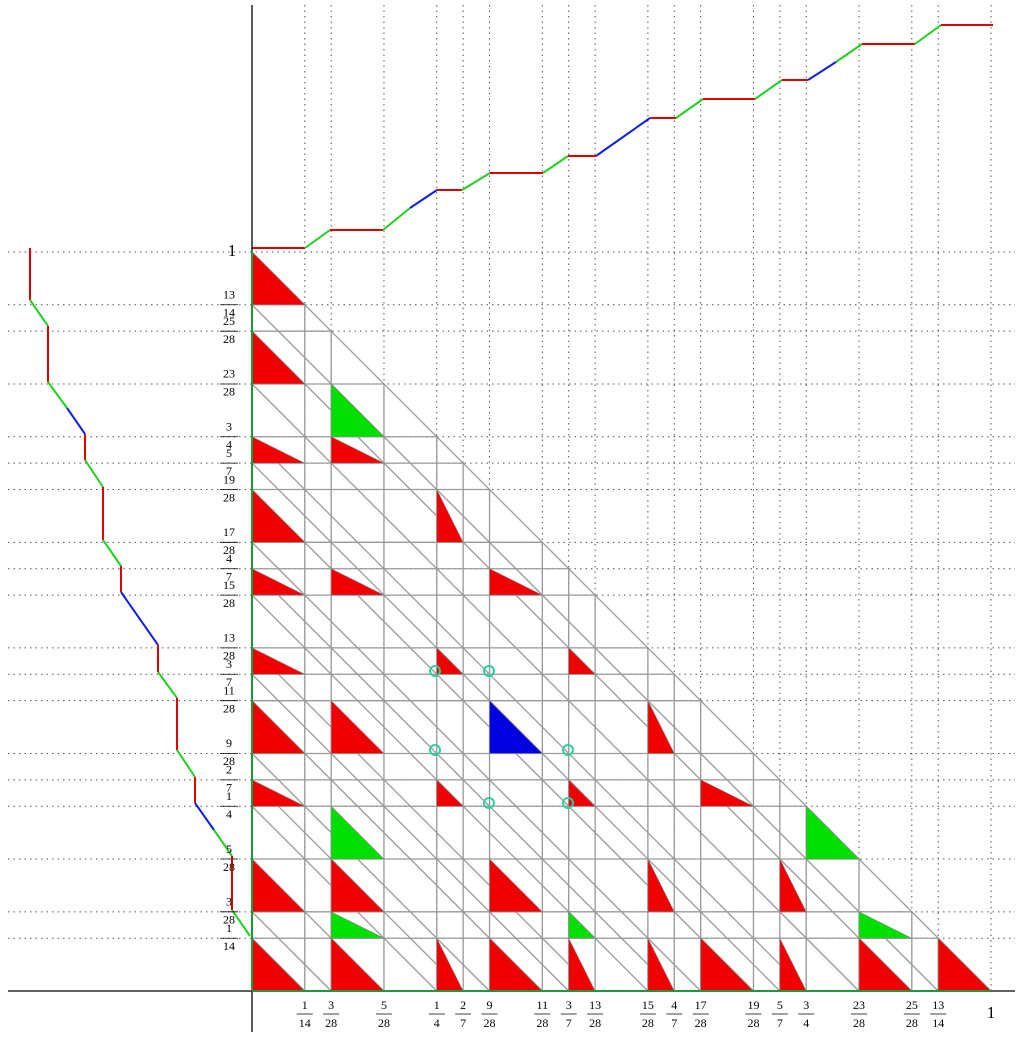  What do you see at coordinates (806, 1014) in the screenshot?
I see `x-tick-label: 34` at bounding box center [806, 1014].